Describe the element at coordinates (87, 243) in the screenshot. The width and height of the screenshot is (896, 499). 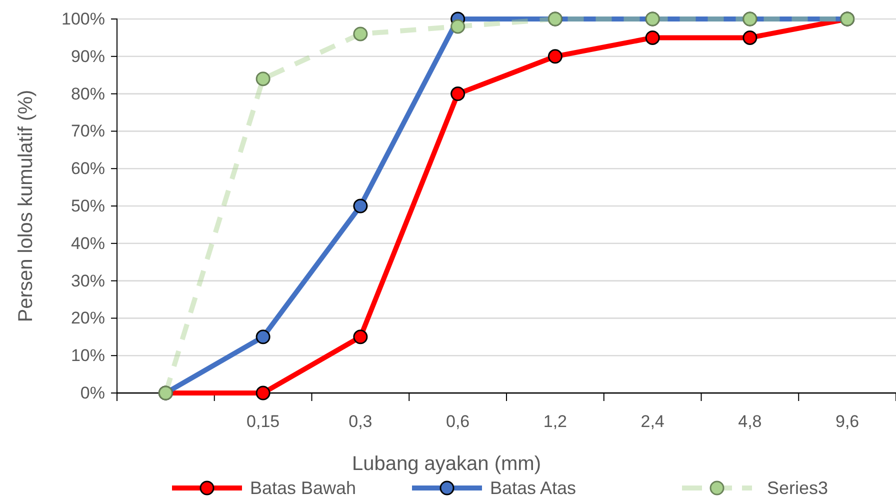
I see `y-tick-label: 40%` at that location.